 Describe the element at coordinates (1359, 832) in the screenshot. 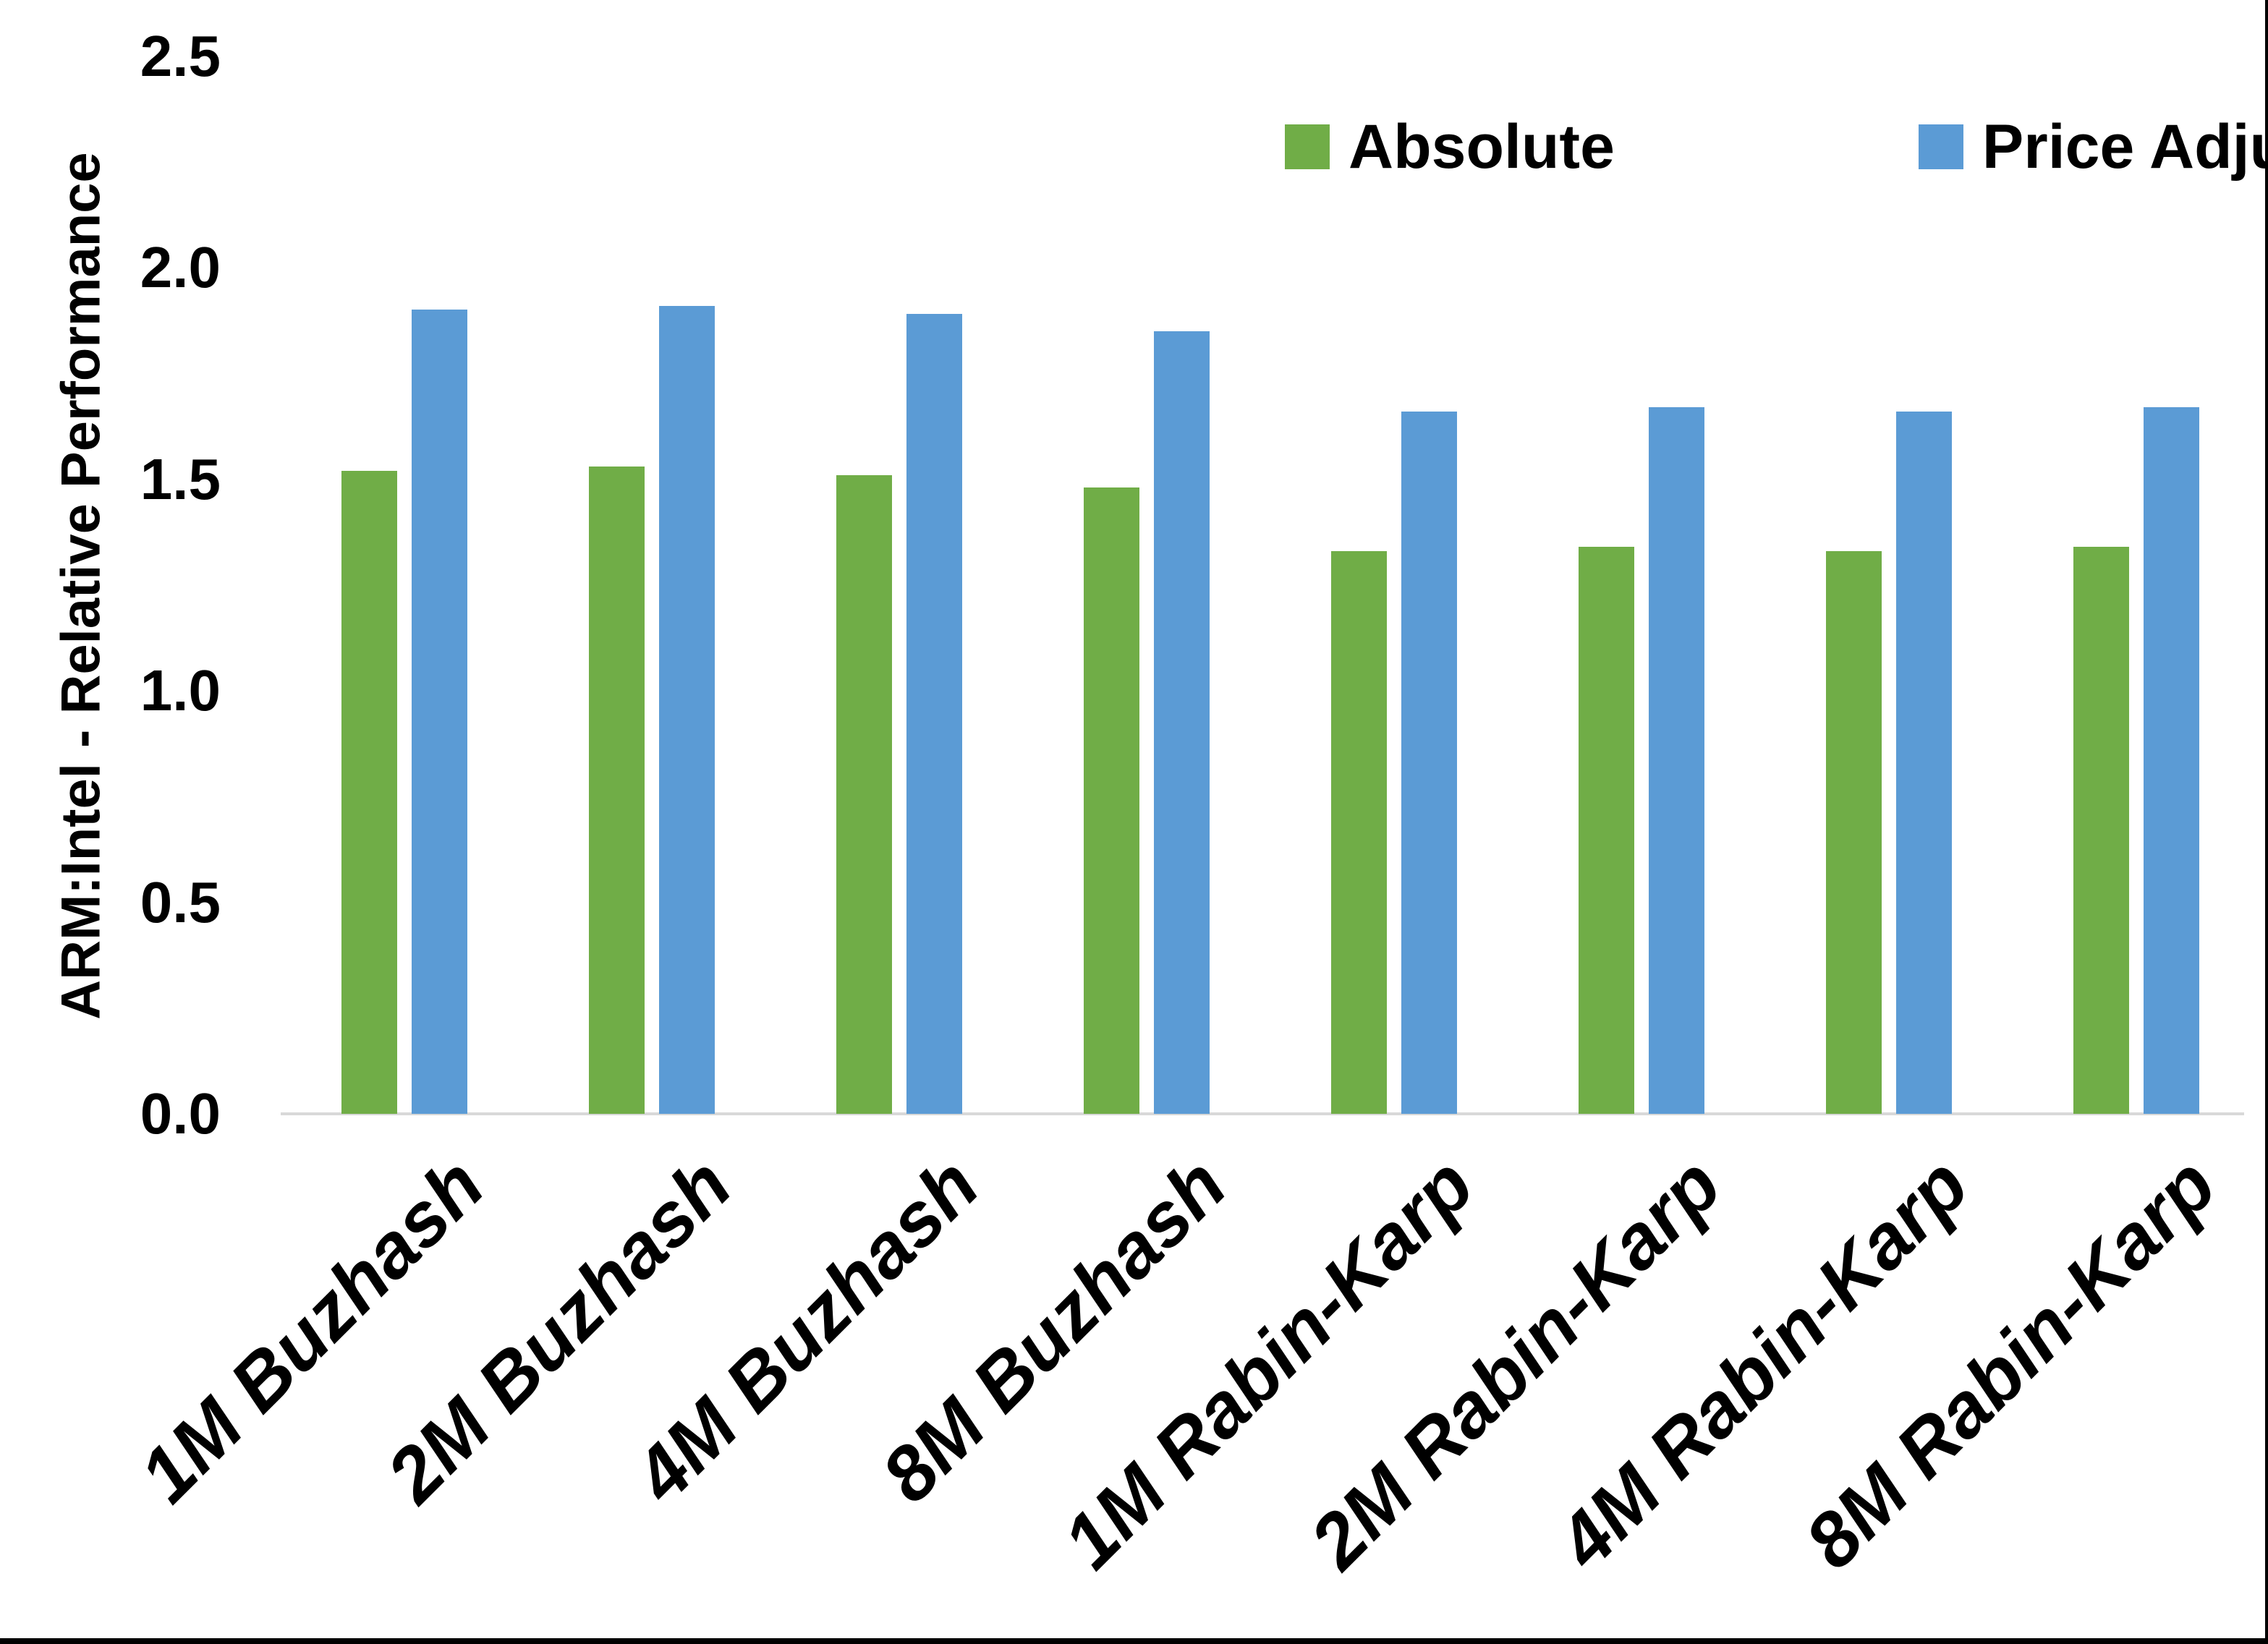

I see `bar-absolute-1m-rabin-karp` at that location.